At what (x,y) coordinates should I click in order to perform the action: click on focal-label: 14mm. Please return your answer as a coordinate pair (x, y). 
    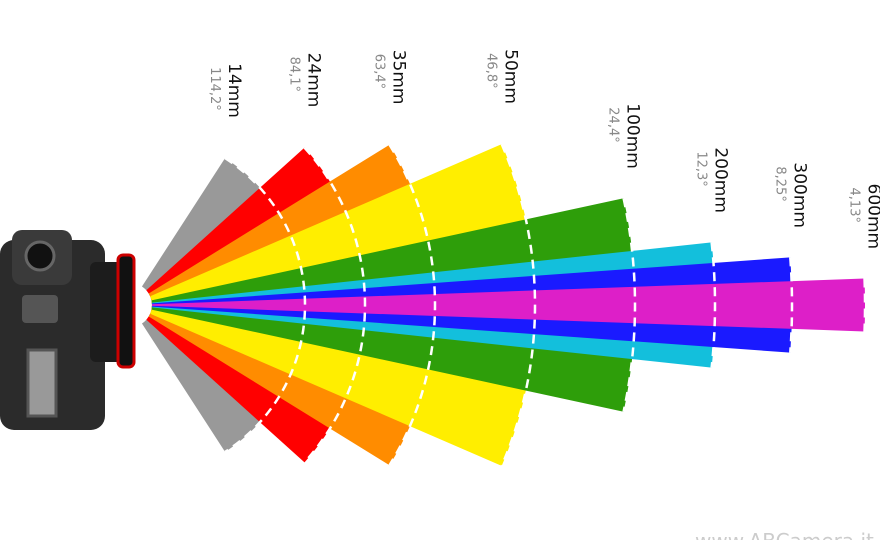
    Looking at the image, I should click on (234, 90).